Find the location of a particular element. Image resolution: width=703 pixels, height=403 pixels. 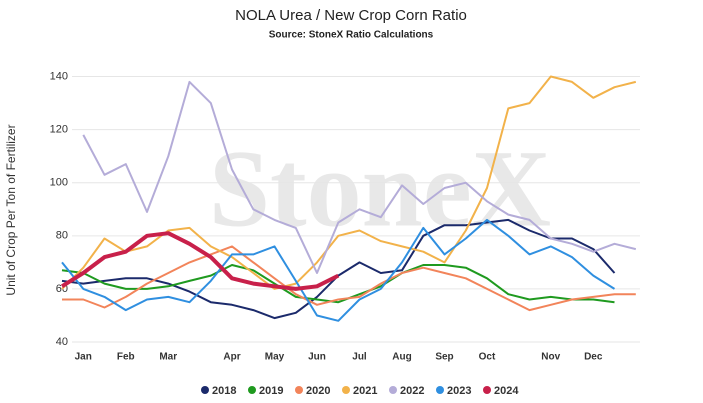

y-tick-label: 100 is located at coordinates (59, 183).